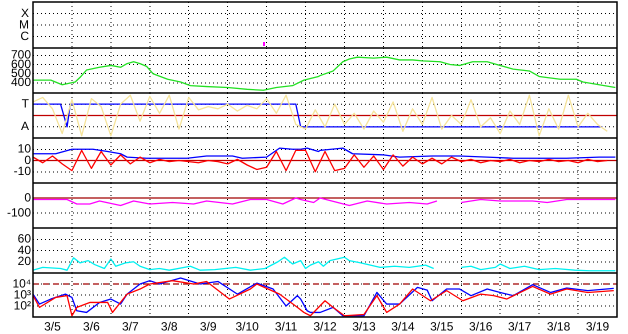 This screenshot has width=628, height=334. I want to click on text: C, so click(25, 35).